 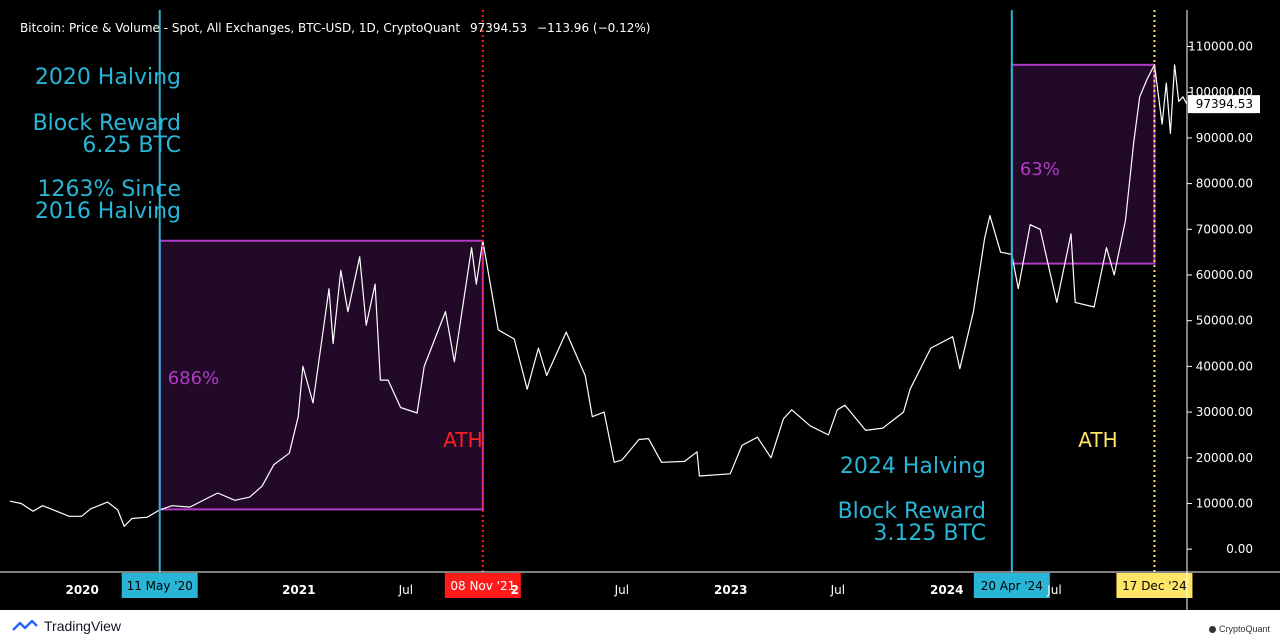 I want to click on tradingview-logo: TradingView, so click(x=66, y=626).